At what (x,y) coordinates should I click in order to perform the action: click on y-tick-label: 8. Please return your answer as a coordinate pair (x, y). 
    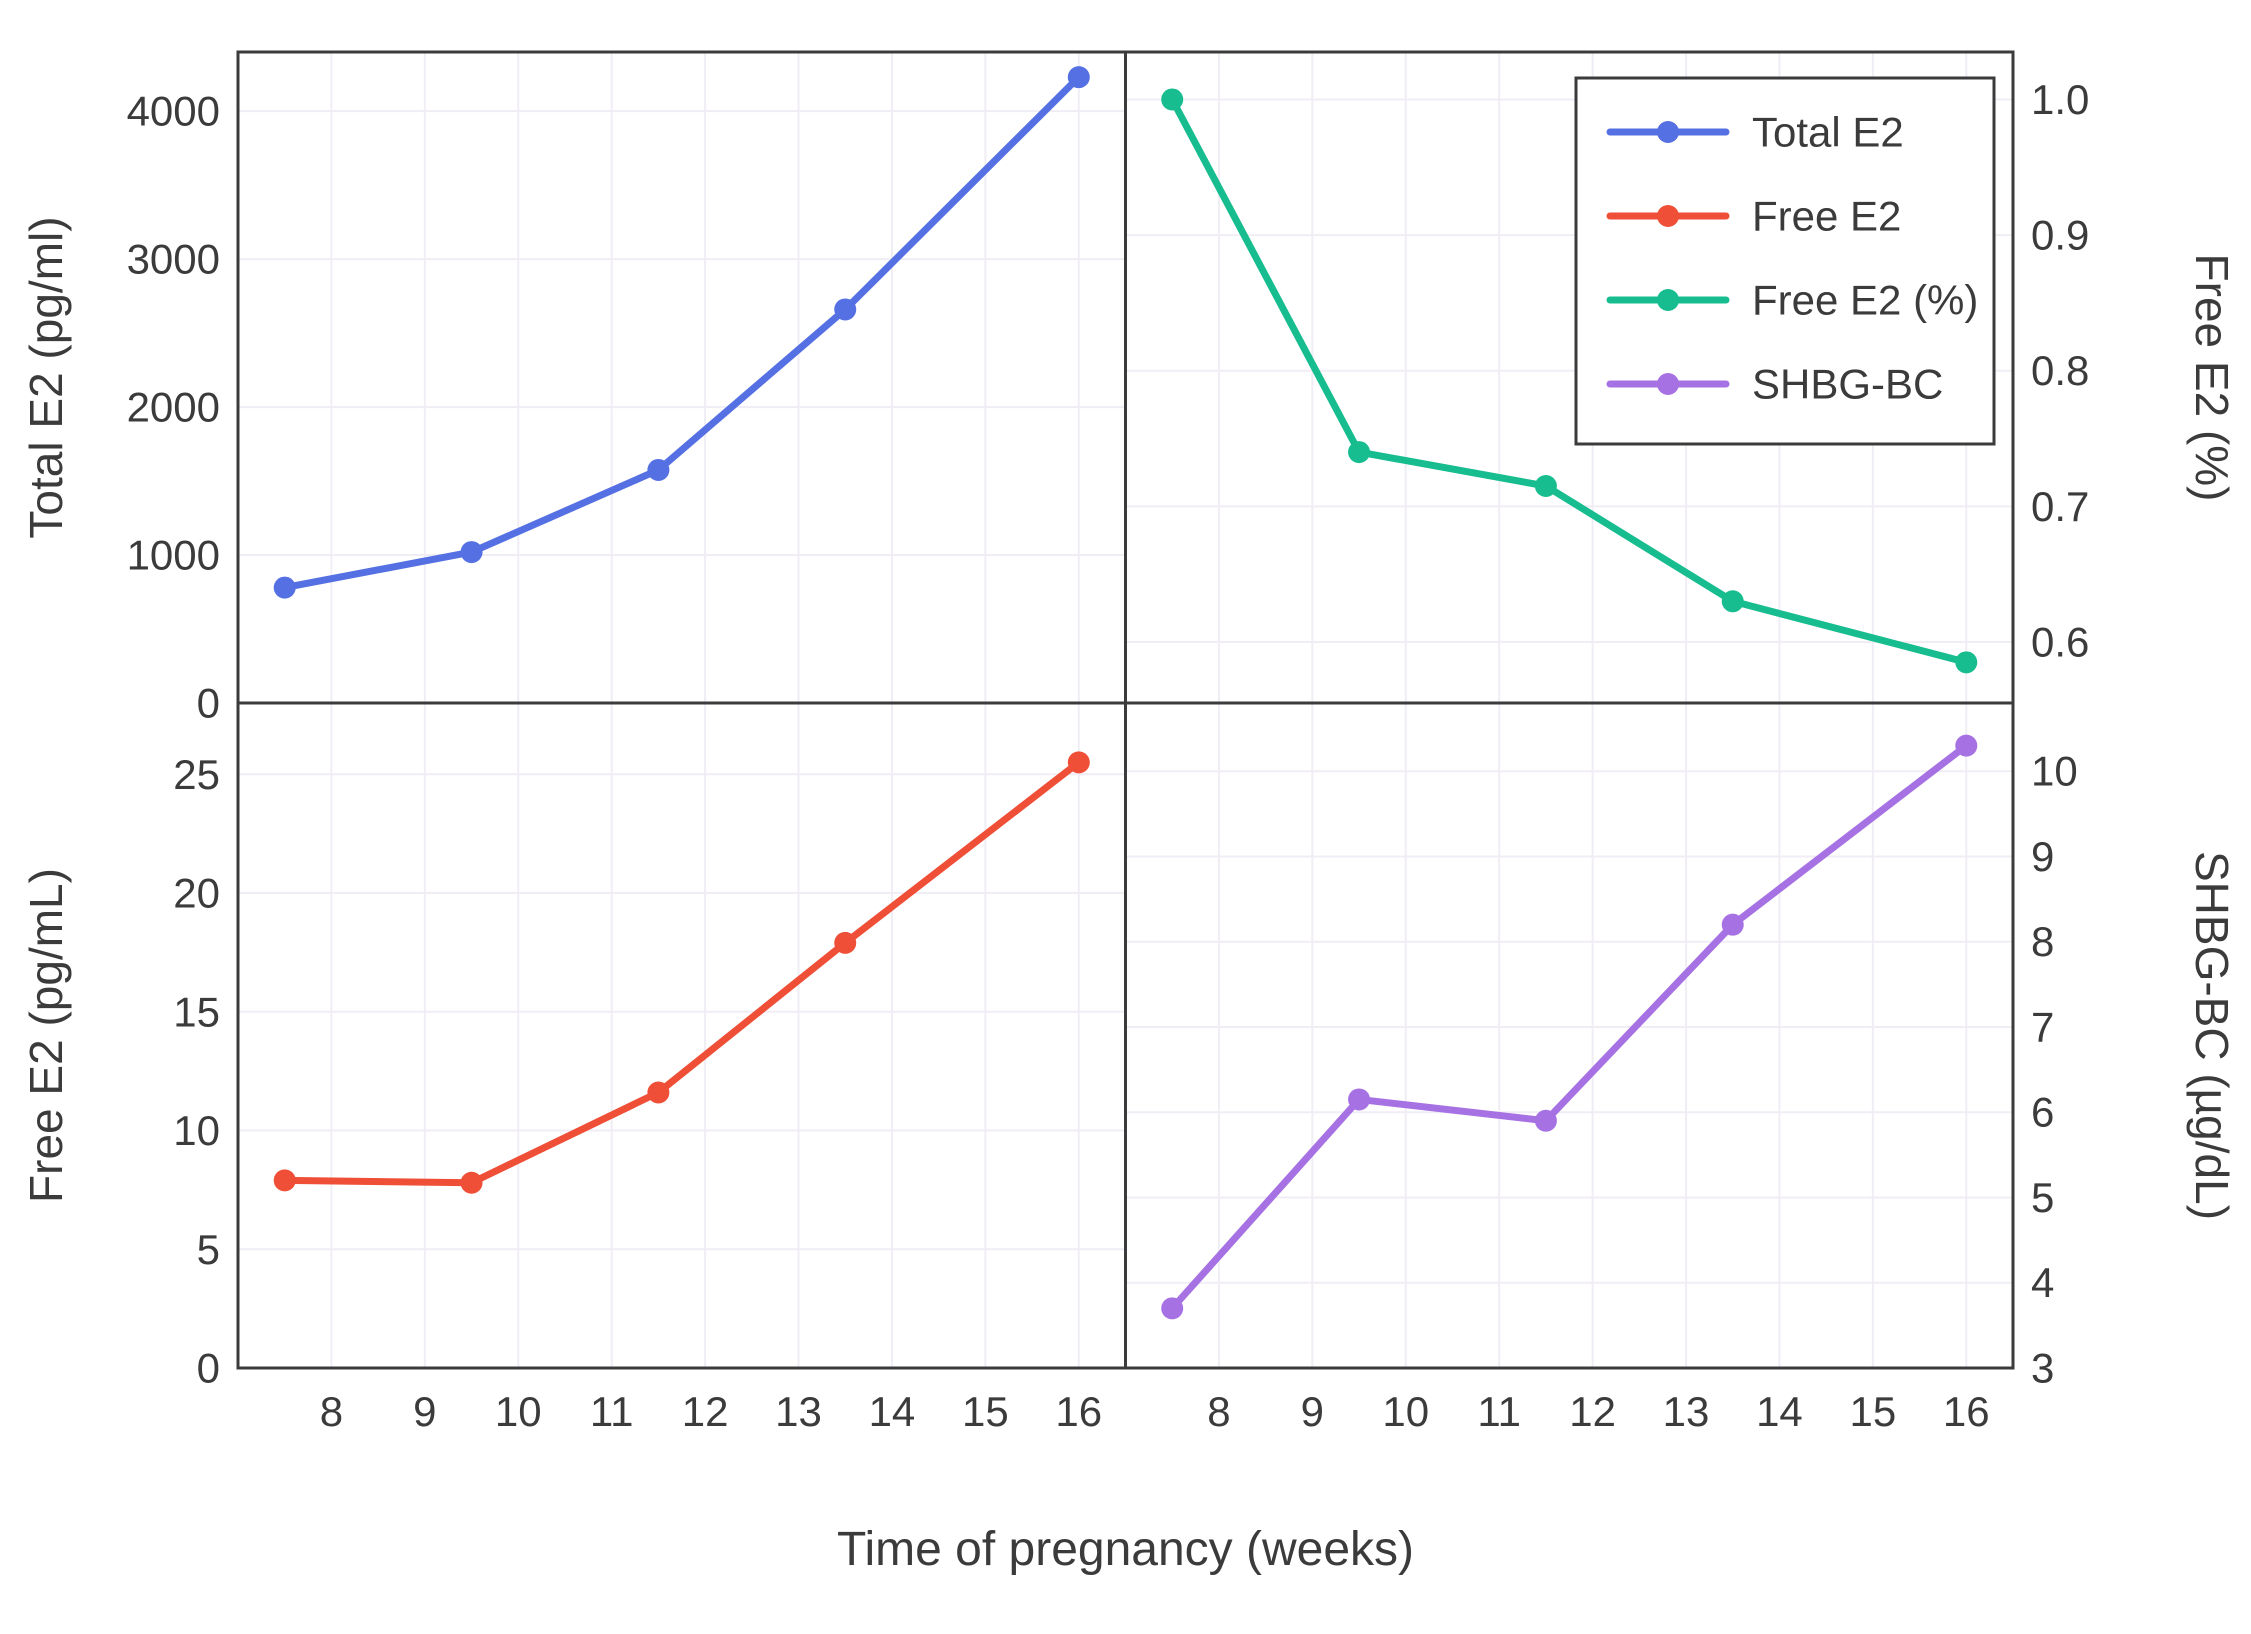
    Looking at the image, I should click on (2042, 941).